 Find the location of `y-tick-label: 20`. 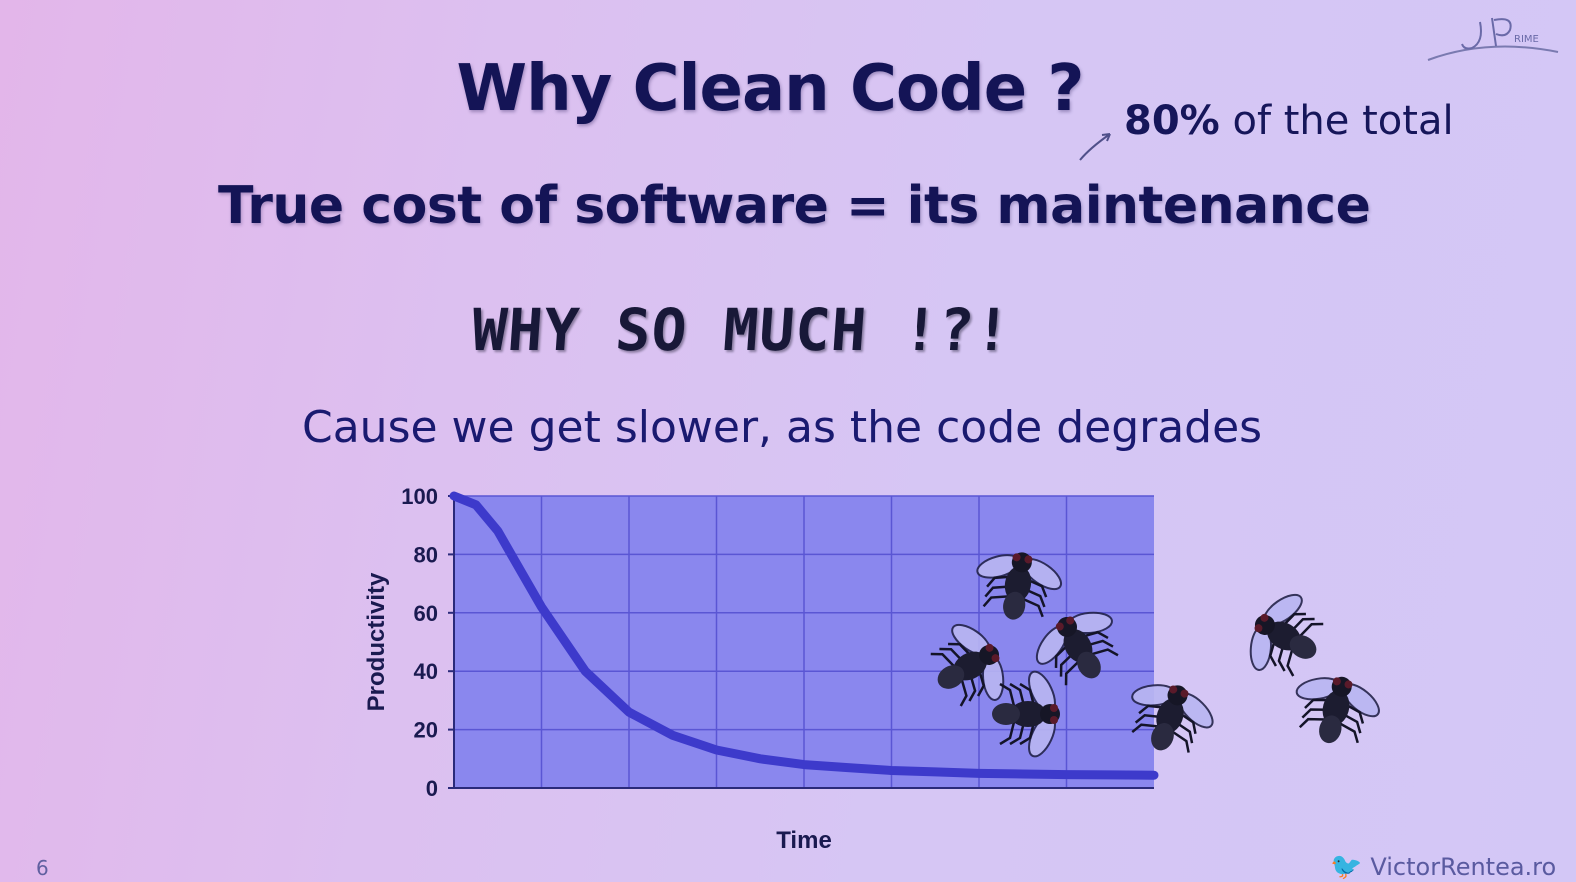

y-tick-label: 20 is located at coordinates (426, 730).